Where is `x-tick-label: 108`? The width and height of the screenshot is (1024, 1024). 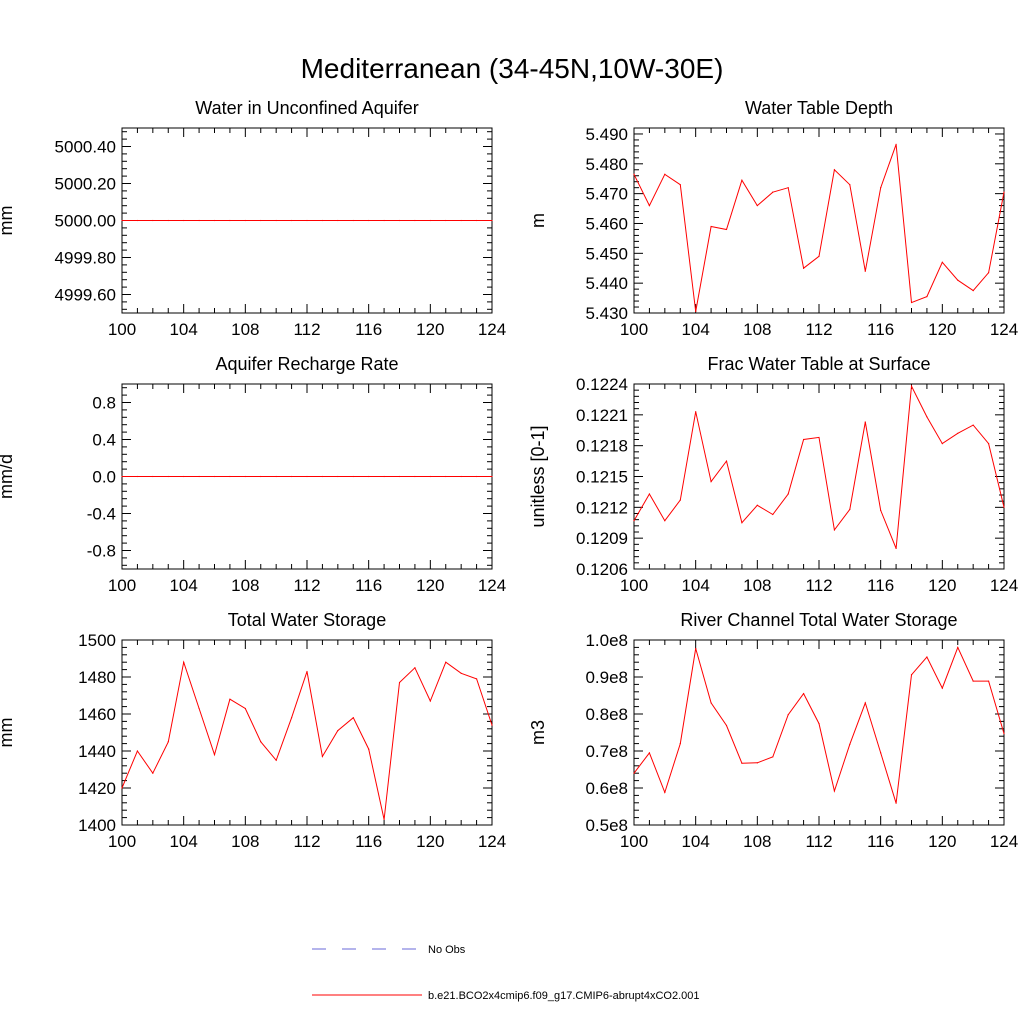
x-tick-label: 108 is located at coordinates (245, 841).